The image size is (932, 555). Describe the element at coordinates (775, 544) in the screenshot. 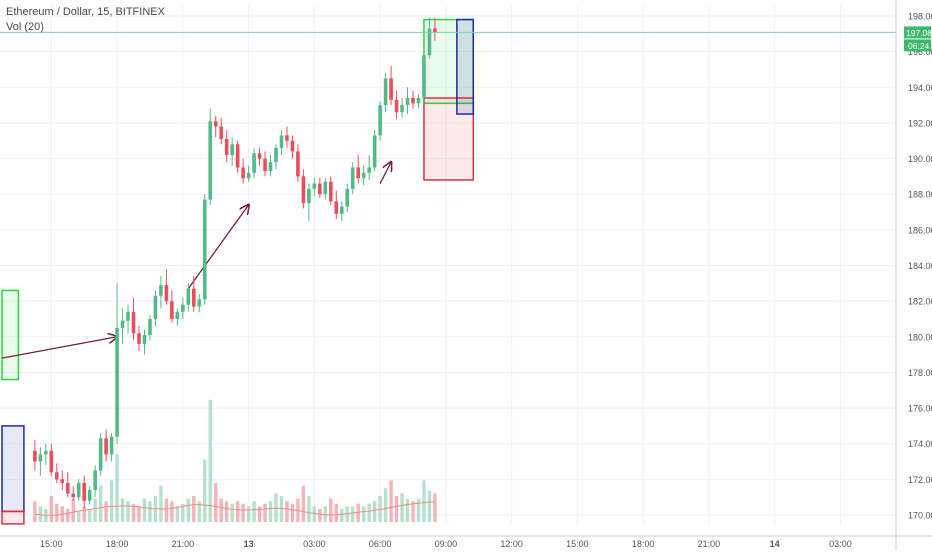

I see `time-tick-label: 14` at that location.